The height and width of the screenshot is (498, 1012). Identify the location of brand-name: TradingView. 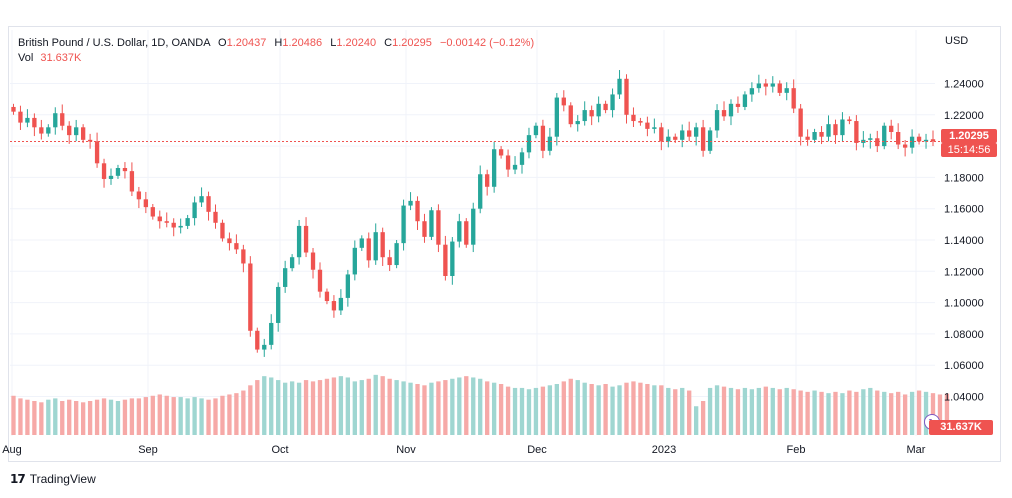
(62, 479).